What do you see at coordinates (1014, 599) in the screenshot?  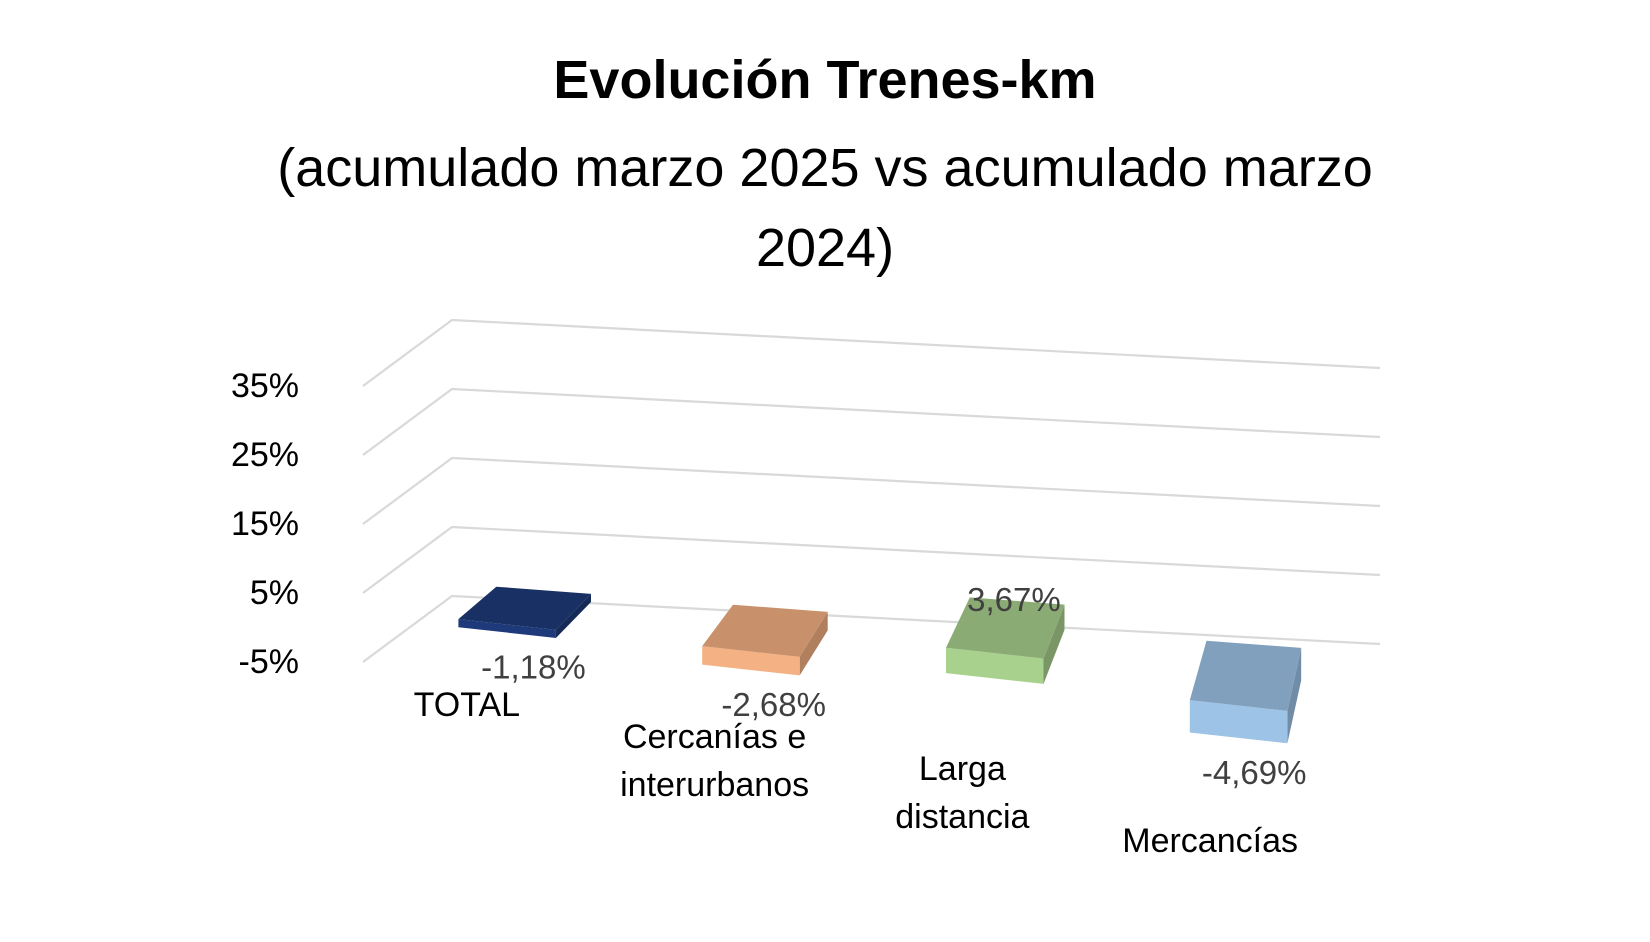 I see `data-label: 3,67%` at bounding box center [1014, 599].